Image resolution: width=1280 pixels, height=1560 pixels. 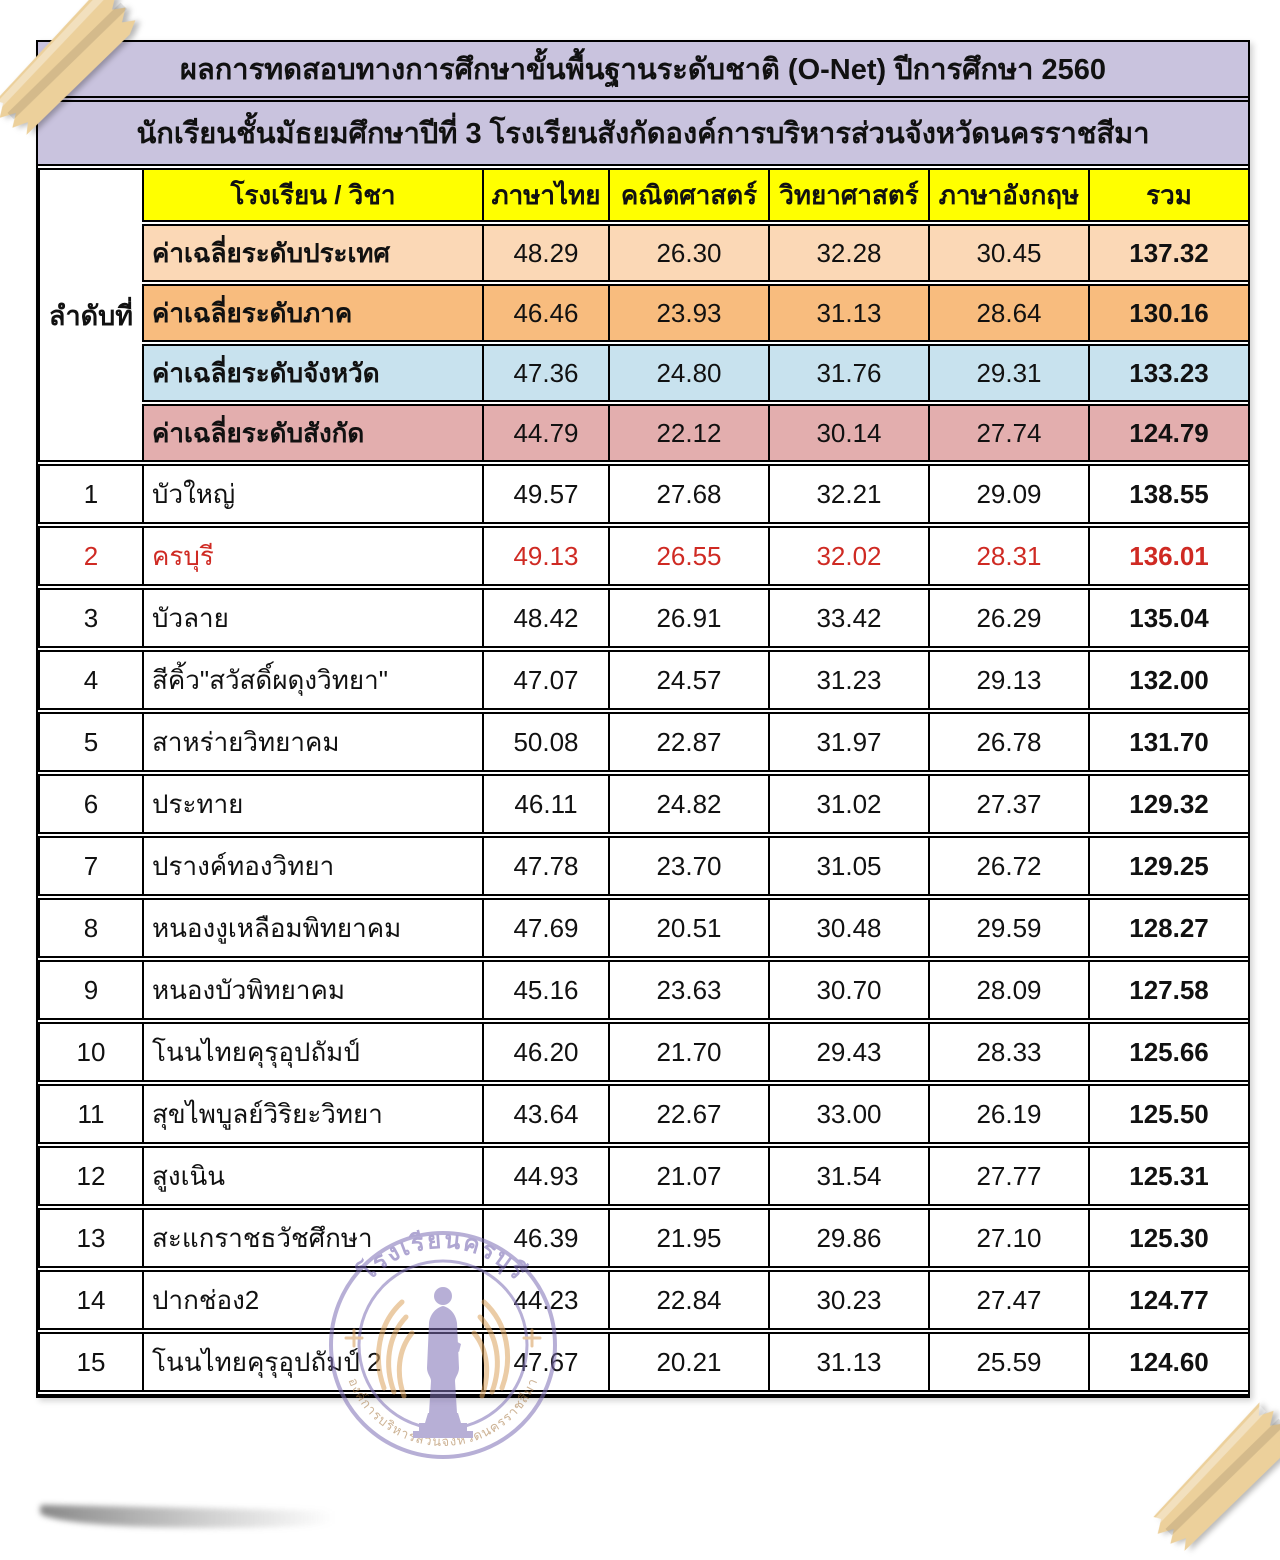 What do you see at coordinates (546, 195) in the screenshot?
I see `column-header-thai: ภาษาไทย` at bounding box center [546, 195].